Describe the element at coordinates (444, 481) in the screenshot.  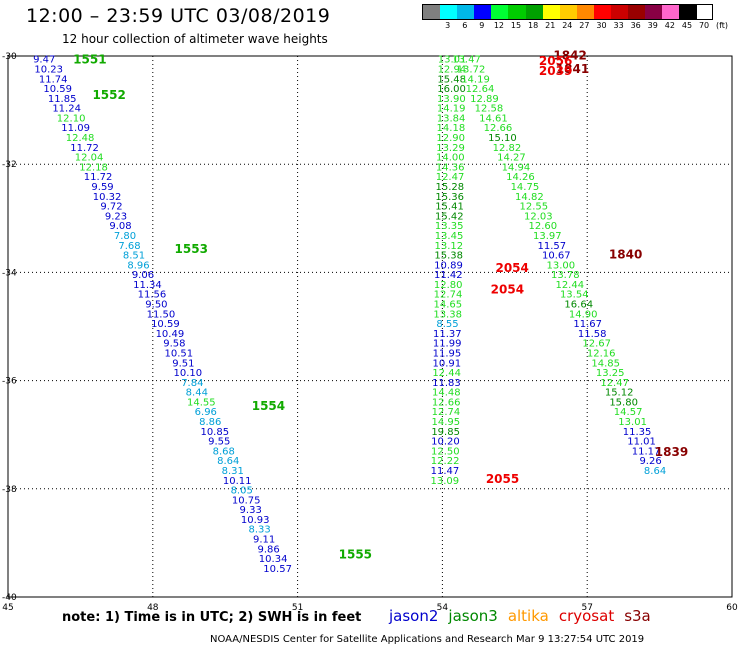
I see `data-point-label: 13.09` at that location.